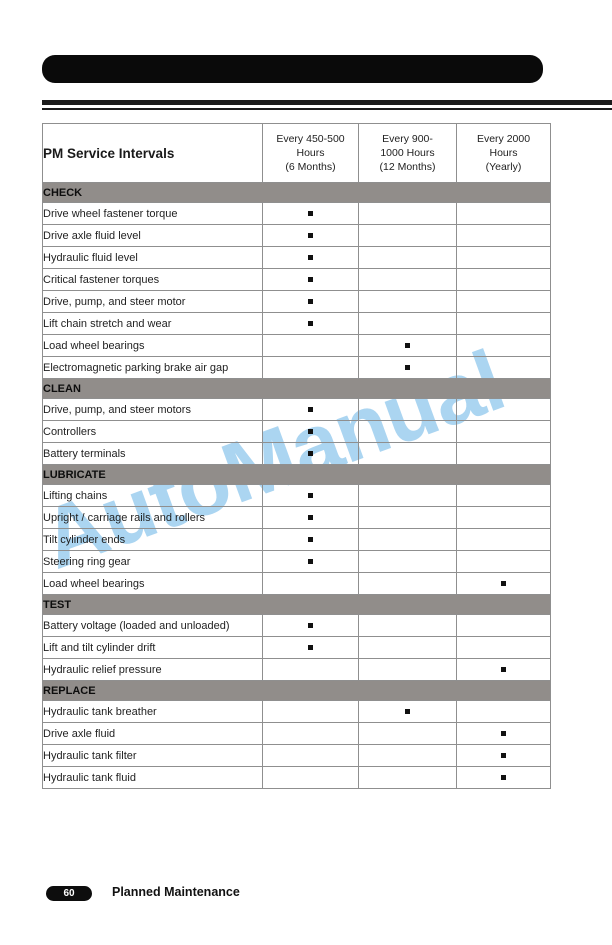 This screenshot has width=612, height=945. I want to click on table-title: PM Service Intervals, so click(152, 153).